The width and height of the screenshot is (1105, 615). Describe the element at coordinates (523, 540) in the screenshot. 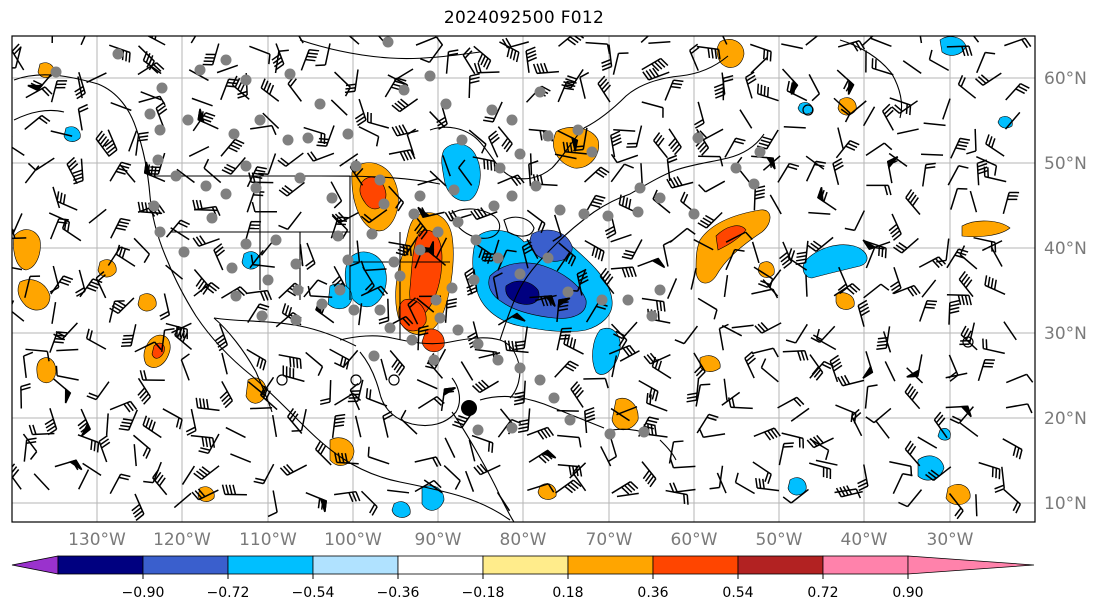

I see `lon-label: 80°W` at that location.